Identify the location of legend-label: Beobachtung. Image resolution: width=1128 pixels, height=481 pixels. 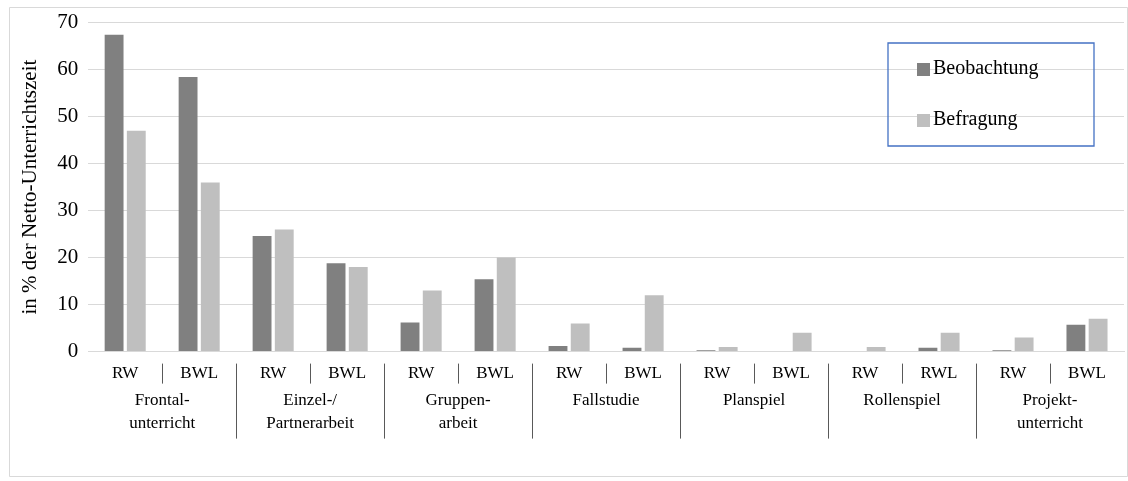
(986, 68).